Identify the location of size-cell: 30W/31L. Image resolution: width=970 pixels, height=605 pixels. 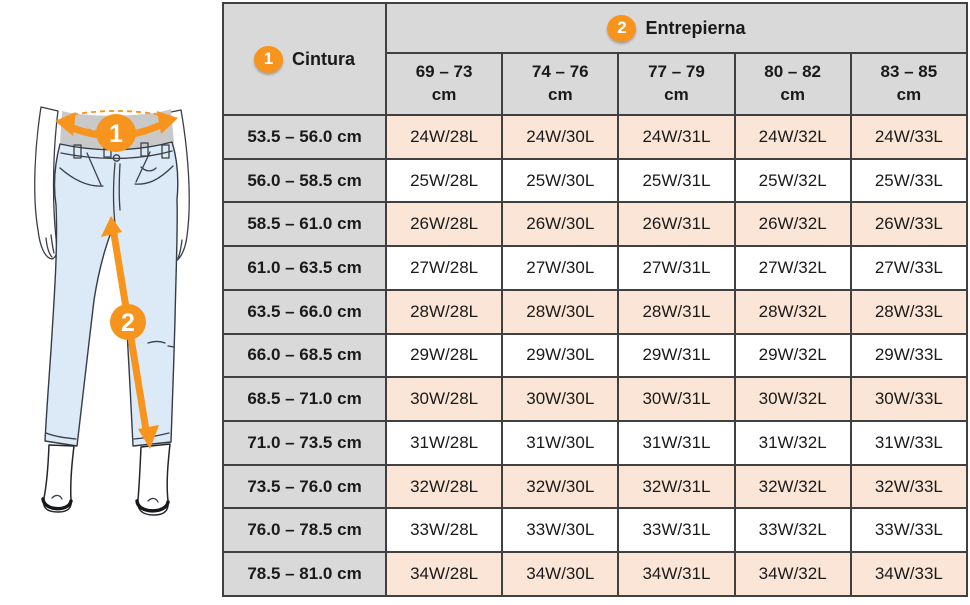
(676, 399).